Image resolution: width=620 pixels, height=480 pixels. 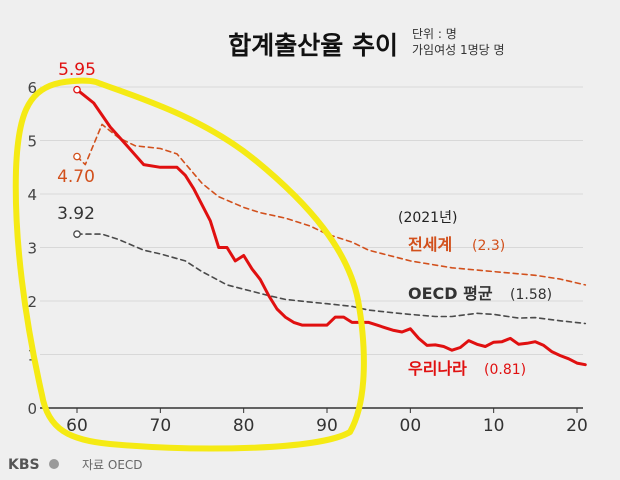 I want to click on x-tick-label: 00, so click(x=411, y=426).